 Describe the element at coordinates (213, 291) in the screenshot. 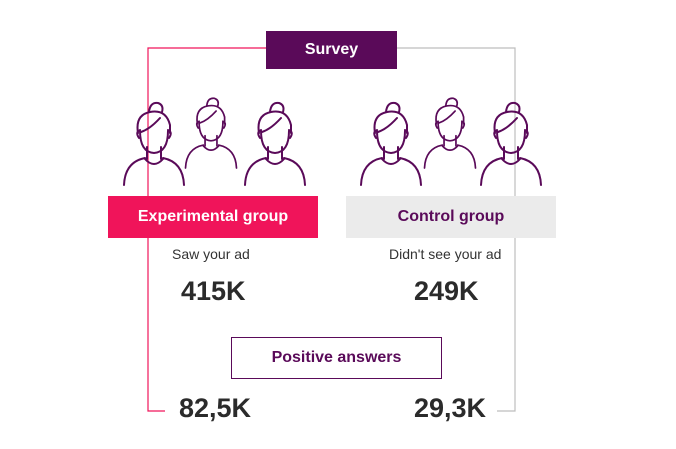

I see `experimental-count: 415K` at that location.